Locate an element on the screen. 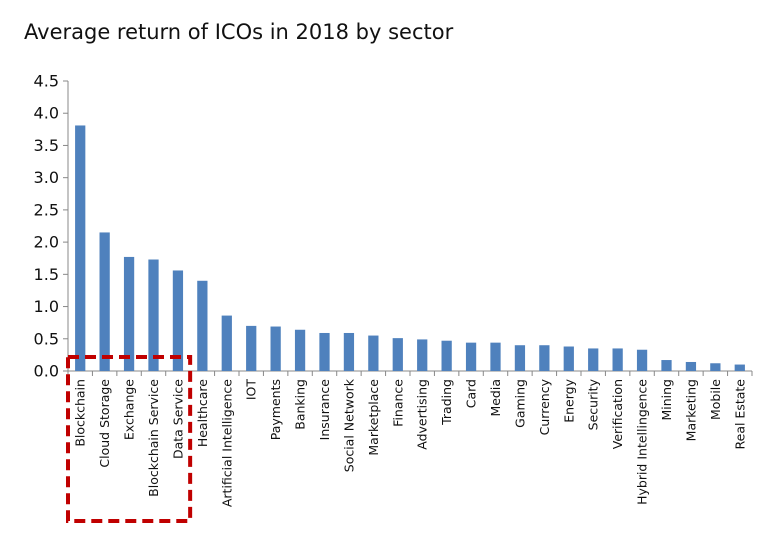  category-label: Payments is located at coordinates (275, 409).